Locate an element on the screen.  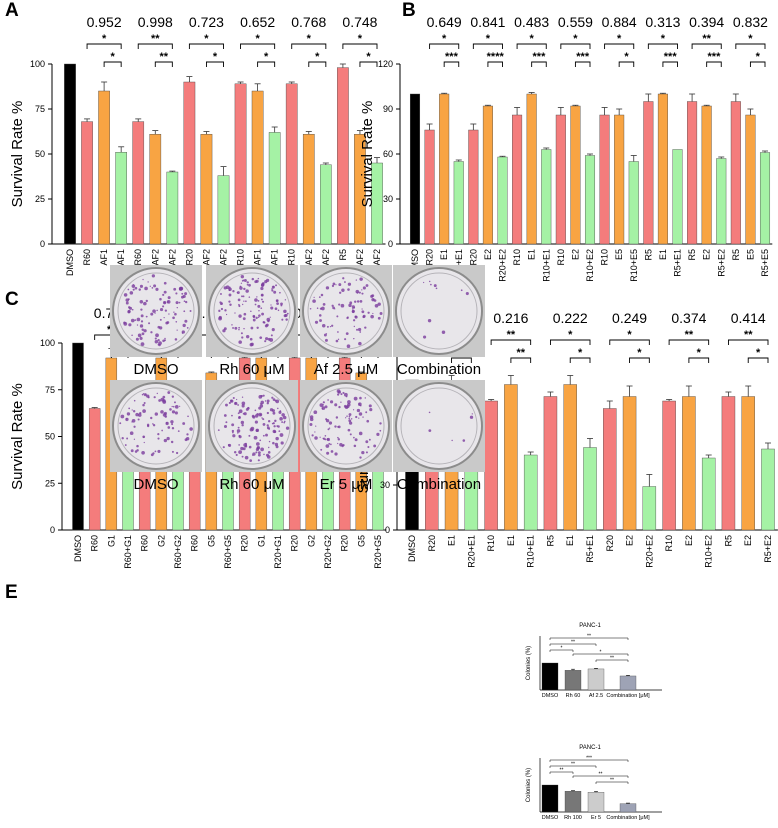
plate is located at coordinates (252, 426).